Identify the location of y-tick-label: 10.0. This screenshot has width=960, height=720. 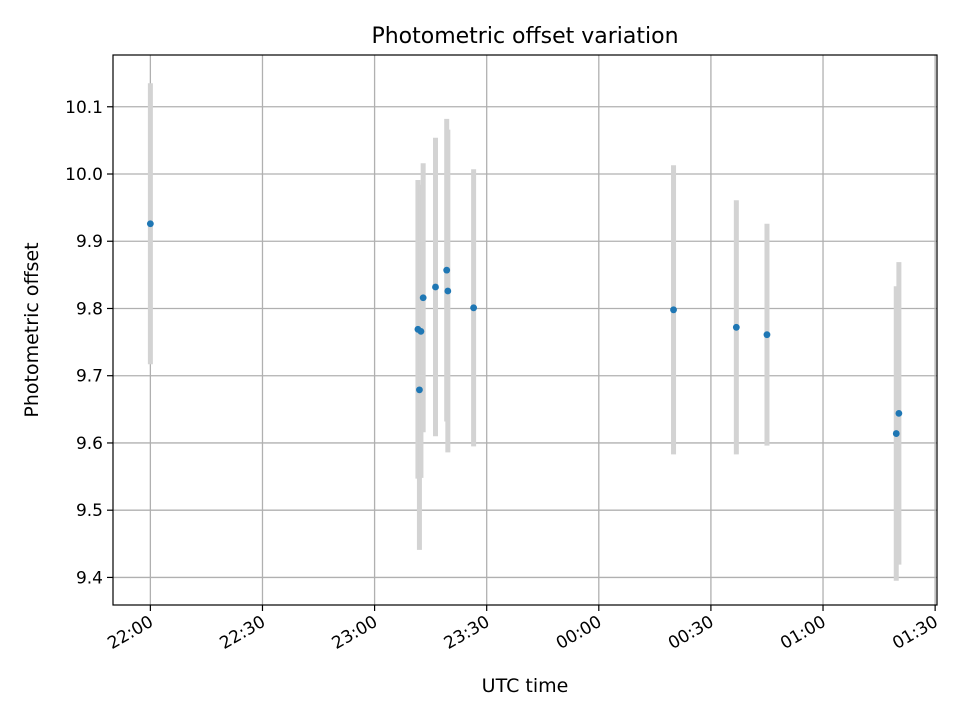
(84, 175).